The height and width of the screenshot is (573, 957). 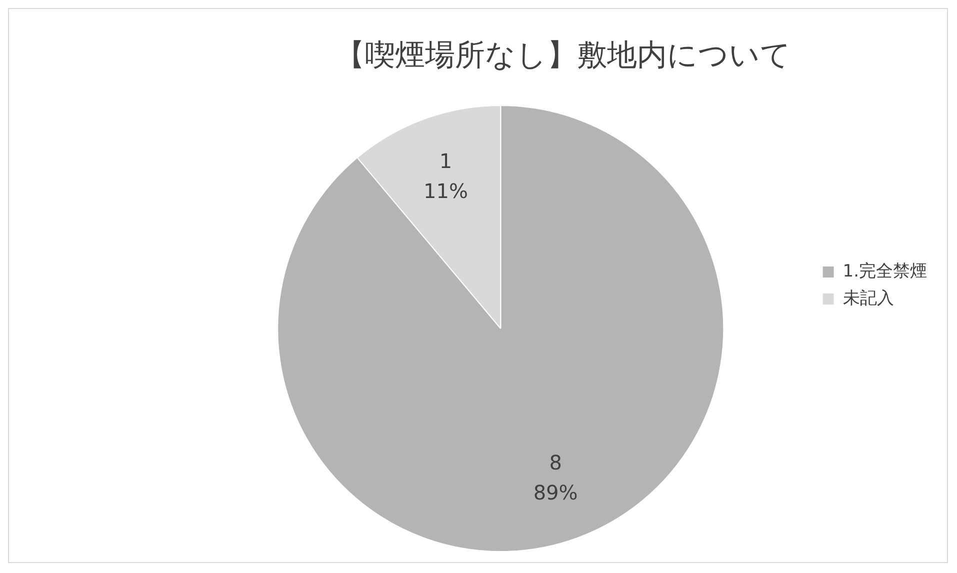 What do you see at coordinates (868, 298) in the screenshot?
I see `legend-label: 未記入` at bounding box center [868, 298].